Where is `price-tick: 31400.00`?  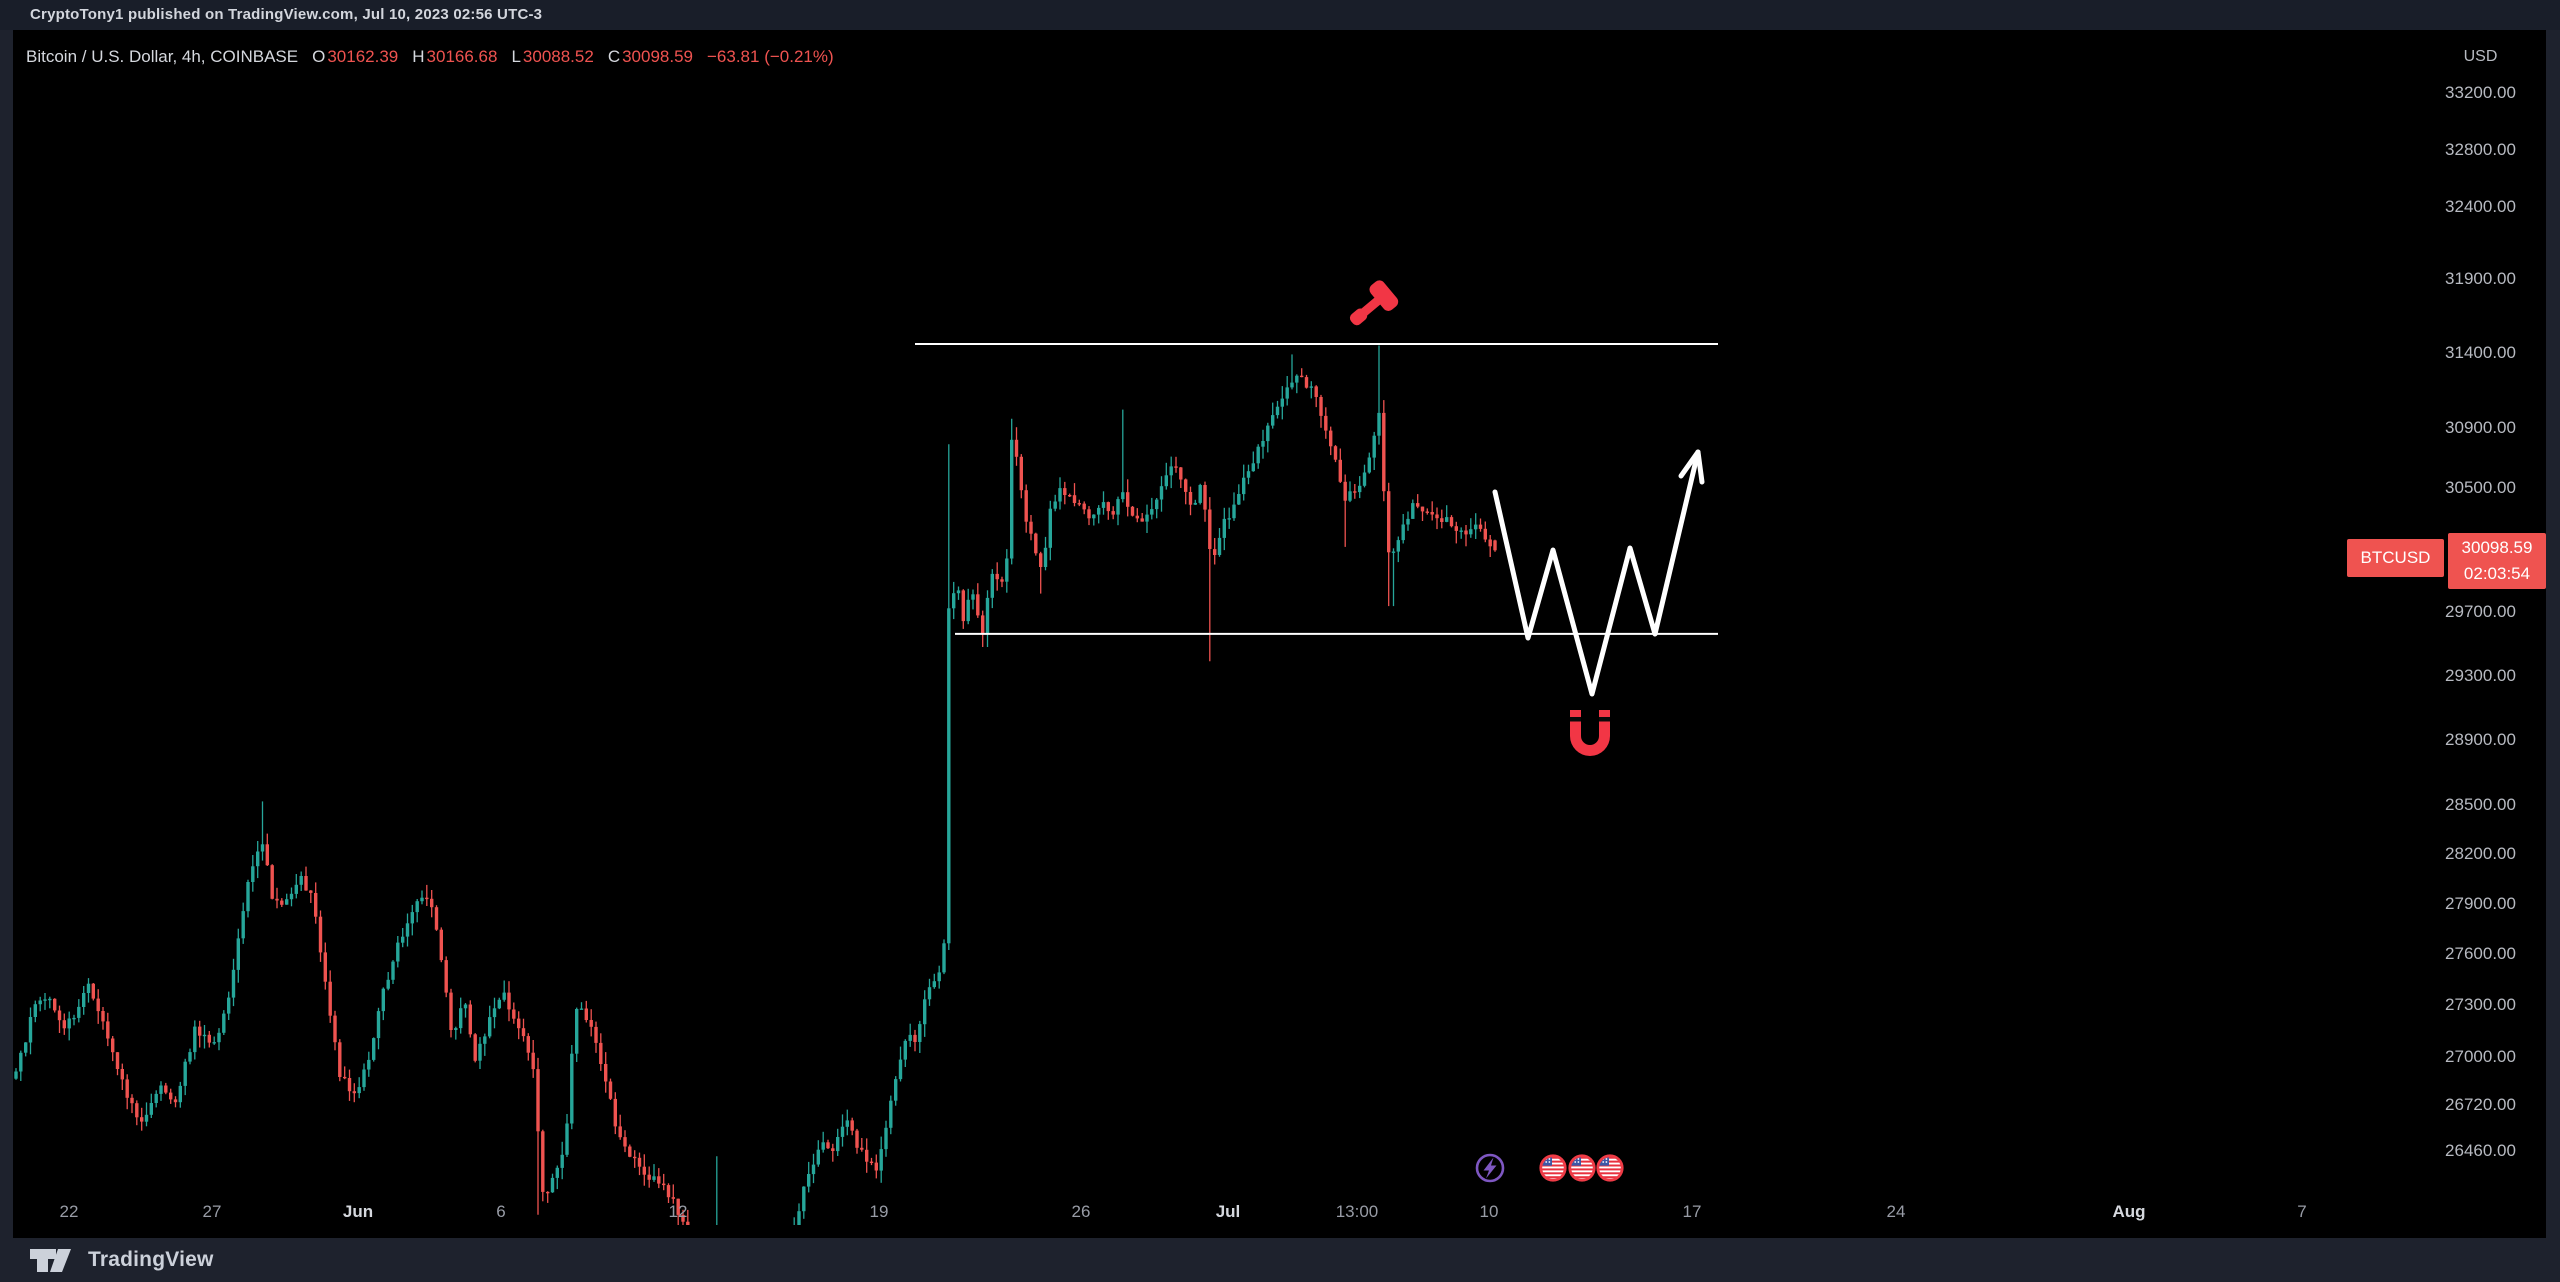
price-tick: 31400.00 is located at coordinates (2480, 352).